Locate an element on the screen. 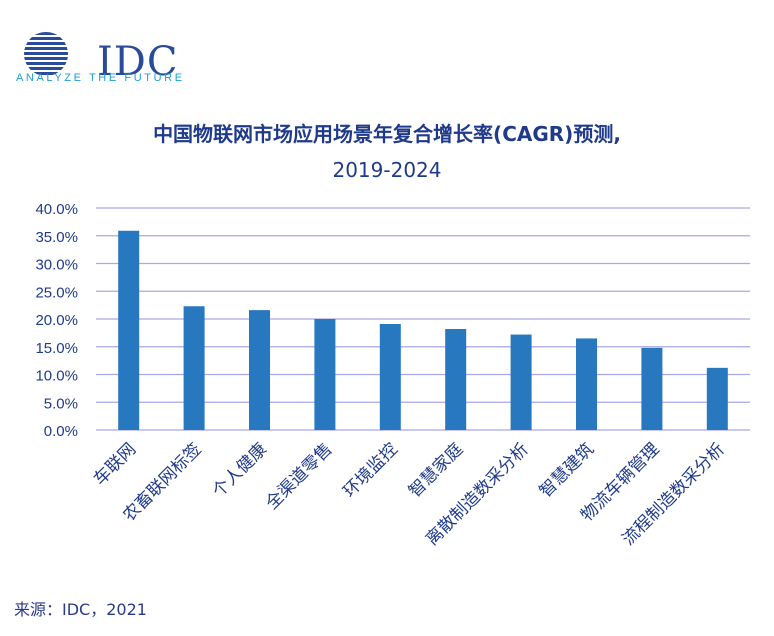 This screenshot has height=636, width=774. x-category-label: 环境监控 is located at coordinates (371, 470).